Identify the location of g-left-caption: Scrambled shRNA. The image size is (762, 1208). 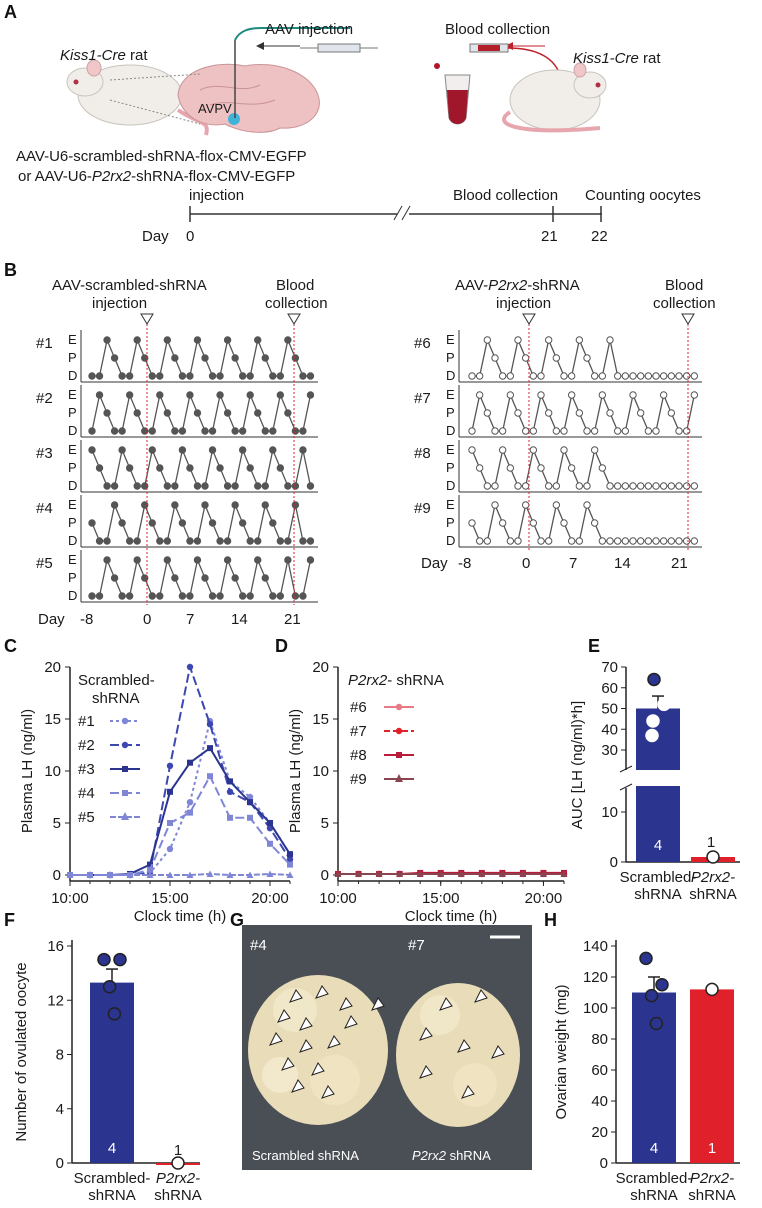
(305, 1155).